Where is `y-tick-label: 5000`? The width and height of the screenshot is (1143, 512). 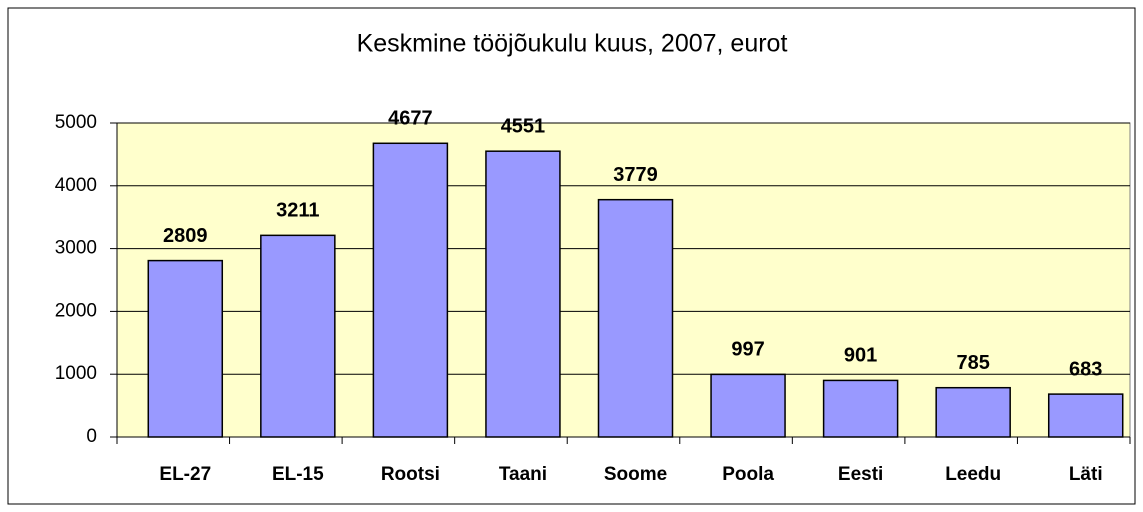
y-tick-label: 5000 is located at coordinates (76, 122).